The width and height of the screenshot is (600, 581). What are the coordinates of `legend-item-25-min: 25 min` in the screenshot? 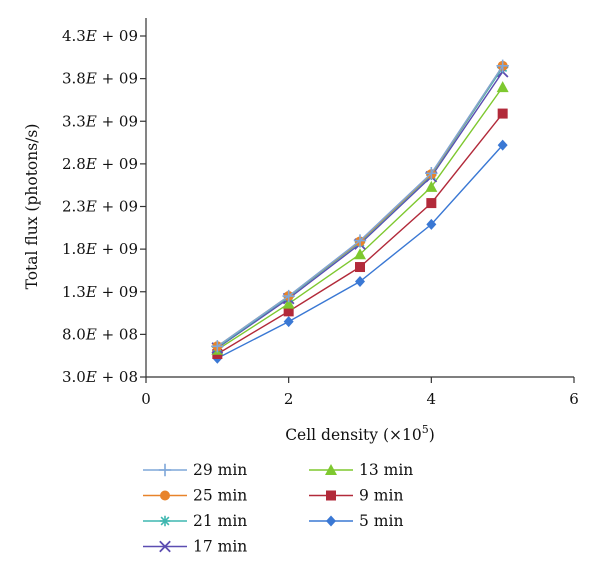 It's located at (195, 496).